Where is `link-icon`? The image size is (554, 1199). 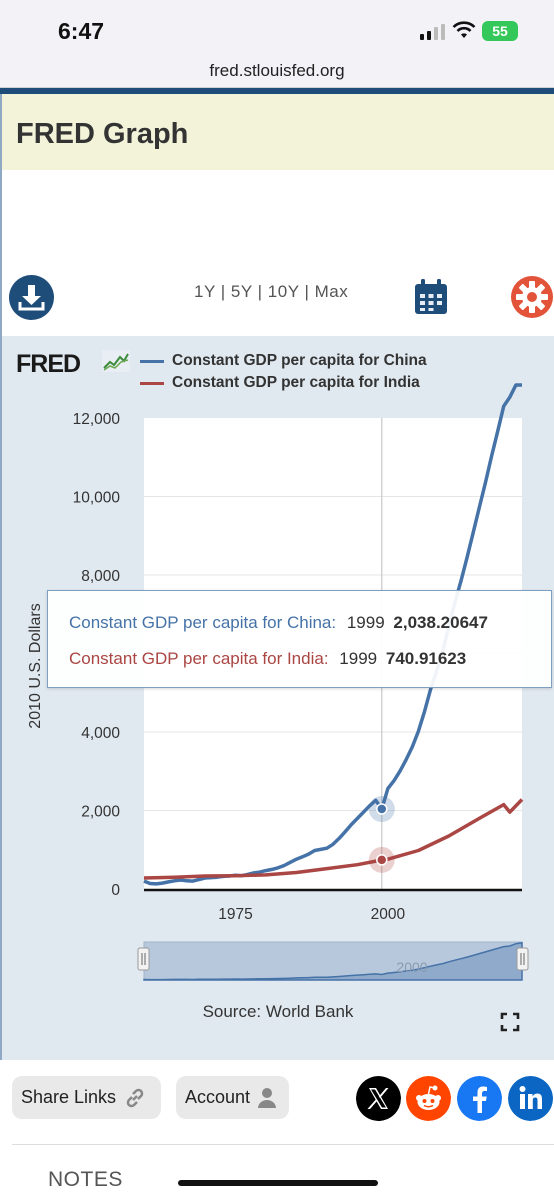 link-icon is located at coordinates (135, 1097).